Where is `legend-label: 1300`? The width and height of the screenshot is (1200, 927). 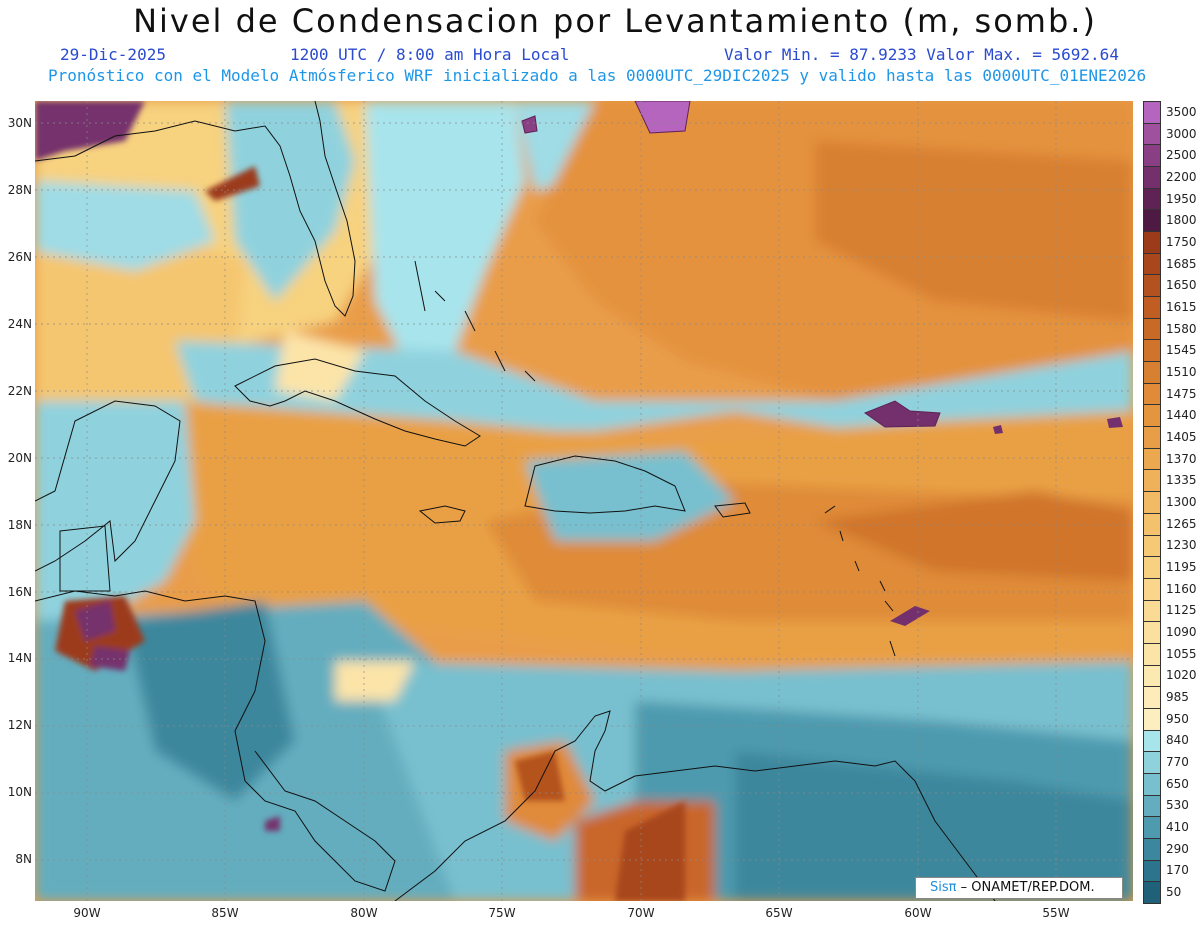
legend-label: 1300 is located at coordinates (1181, 502).